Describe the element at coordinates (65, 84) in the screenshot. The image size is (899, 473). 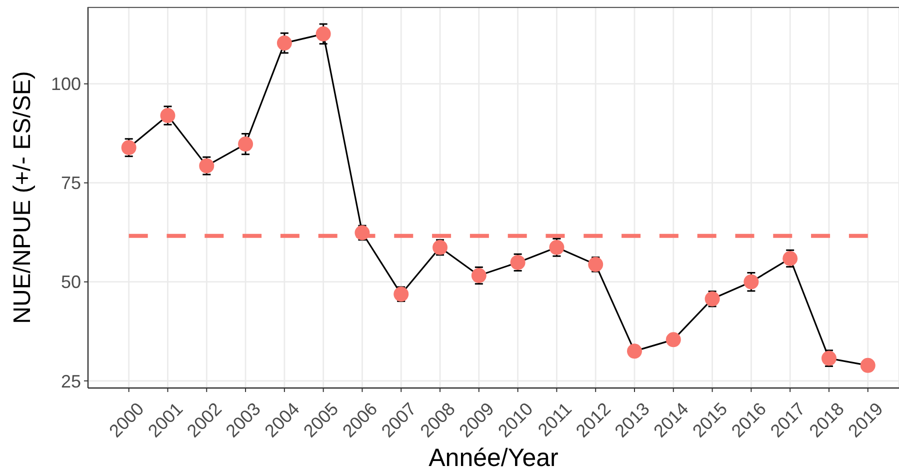
I see `y-tick-label: 100` at that location.